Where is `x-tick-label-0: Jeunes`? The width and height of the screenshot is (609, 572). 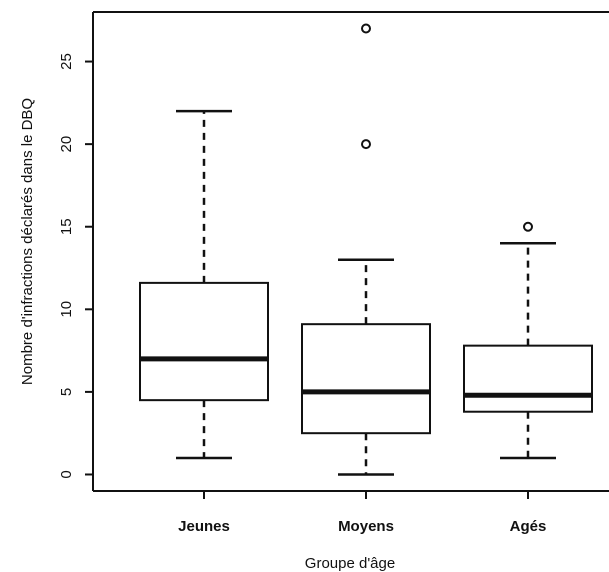
x-tick-label-0: Jeunes is located at coordinates (204, 526).